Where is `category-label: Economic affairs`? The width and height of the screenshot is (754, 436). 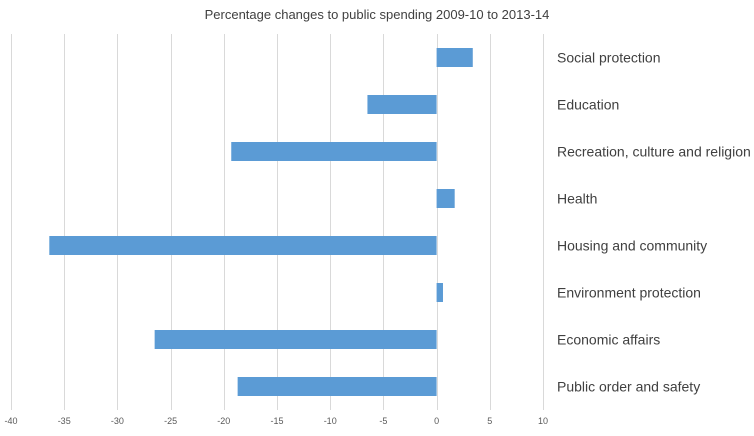 category-label: Economic affairs is located at coordinates (608, 340).